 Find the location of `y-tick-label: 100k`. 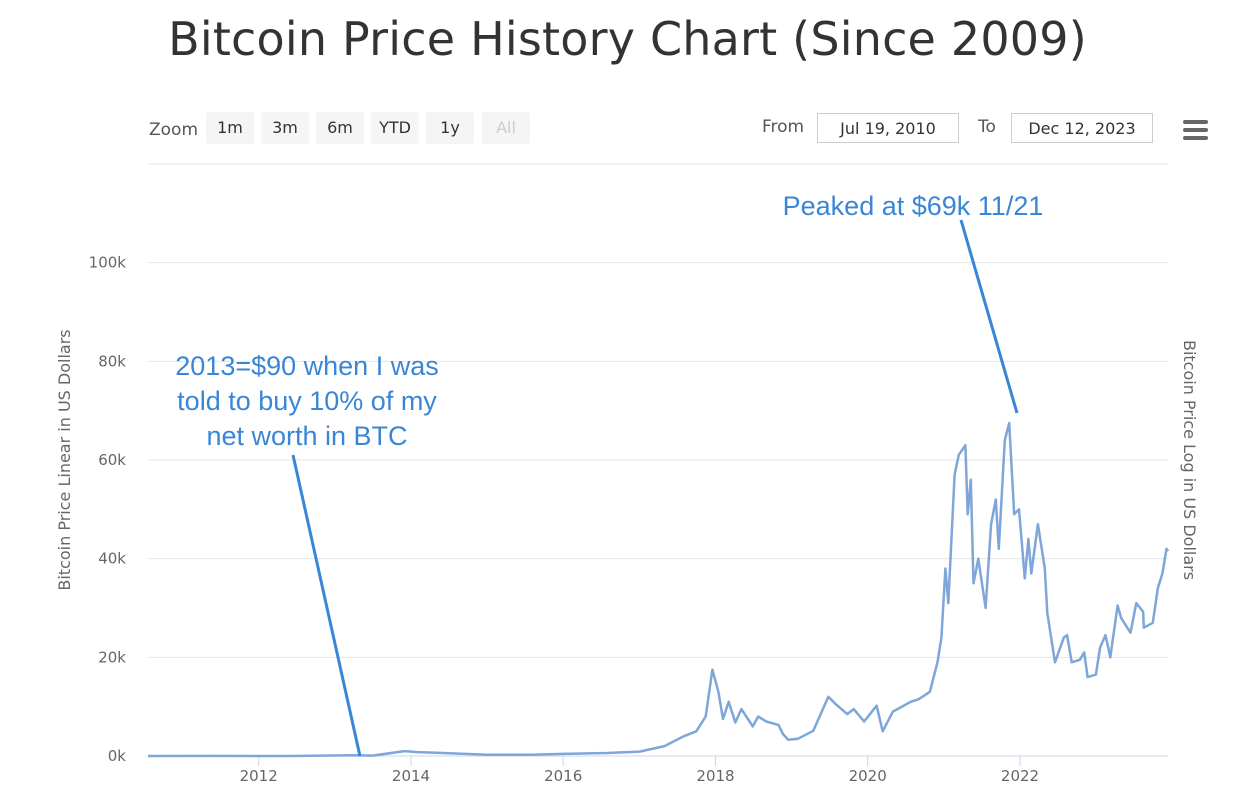

y-tick-label: 100k is located at coordinates (108, 263).